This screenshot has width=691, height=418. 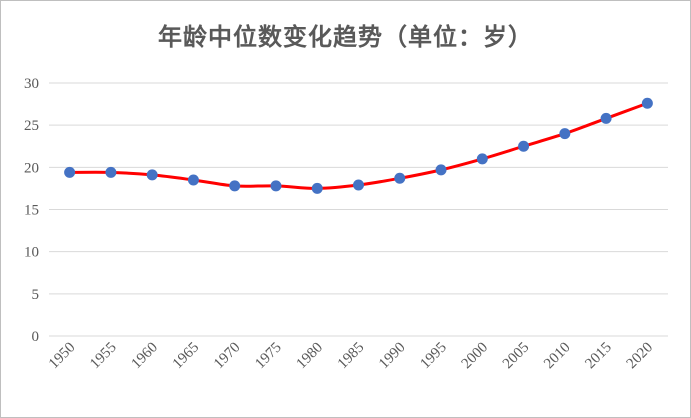 I want to click on y-tick-label: 5, so click(x=36, y=295).